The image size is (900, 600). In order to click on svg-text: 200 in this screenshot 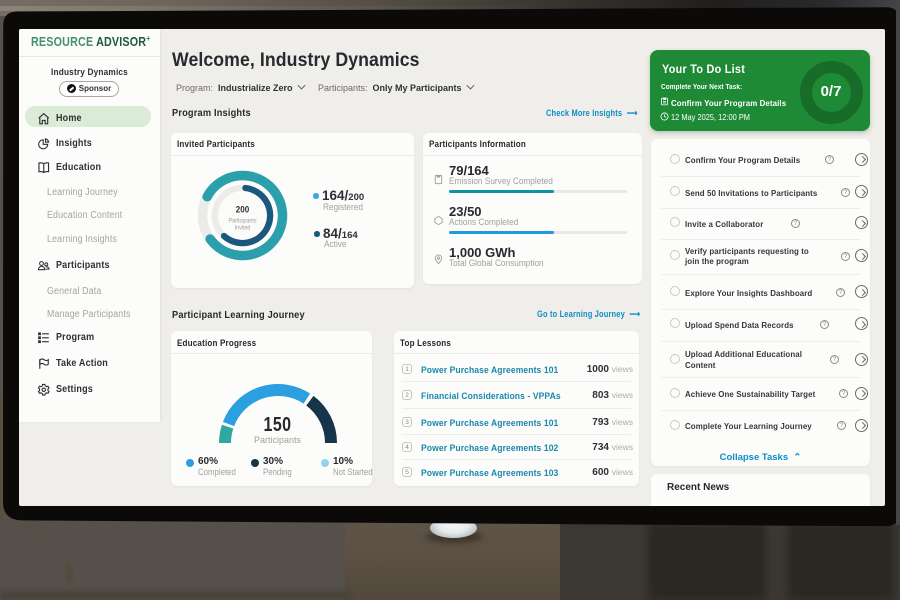, I will do `click(243, 209)`.